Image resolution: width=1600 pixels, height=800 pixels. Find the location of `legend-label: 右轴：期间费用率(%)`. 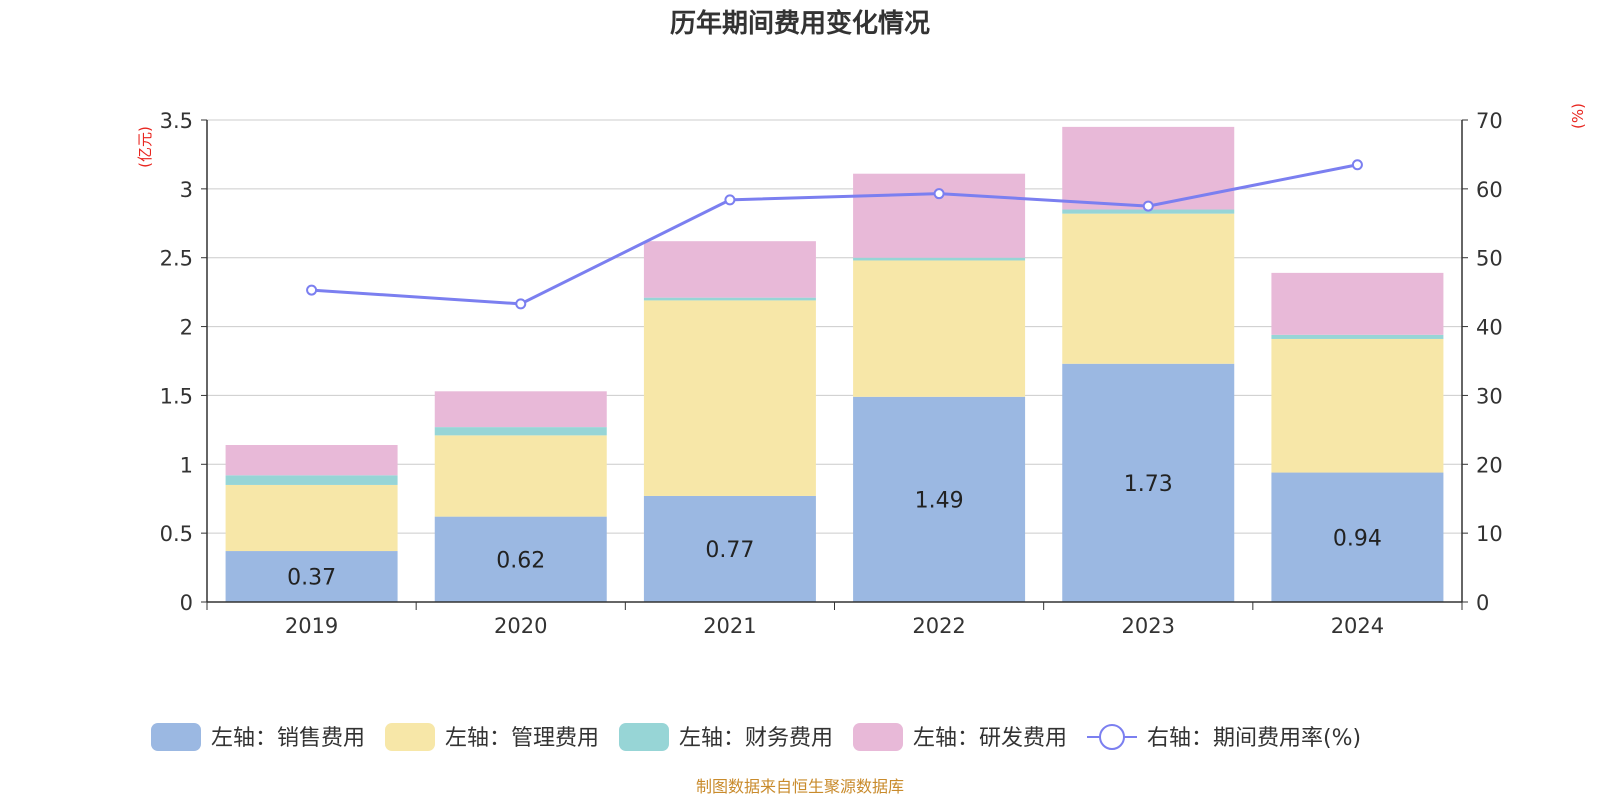

legend-label: 右轴：期间费用率(%) is located at coordinates (1254, 738).